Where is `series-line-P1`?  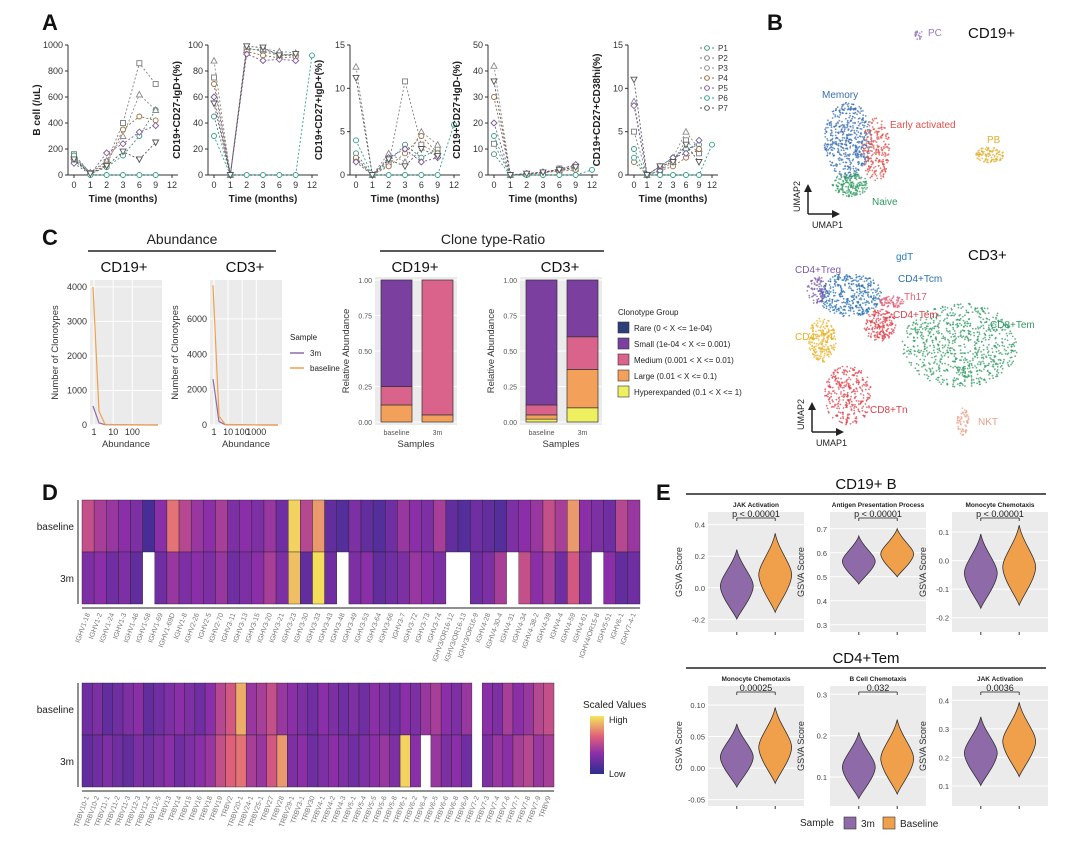 series-line-P1 is located at coordinates (115, 142).